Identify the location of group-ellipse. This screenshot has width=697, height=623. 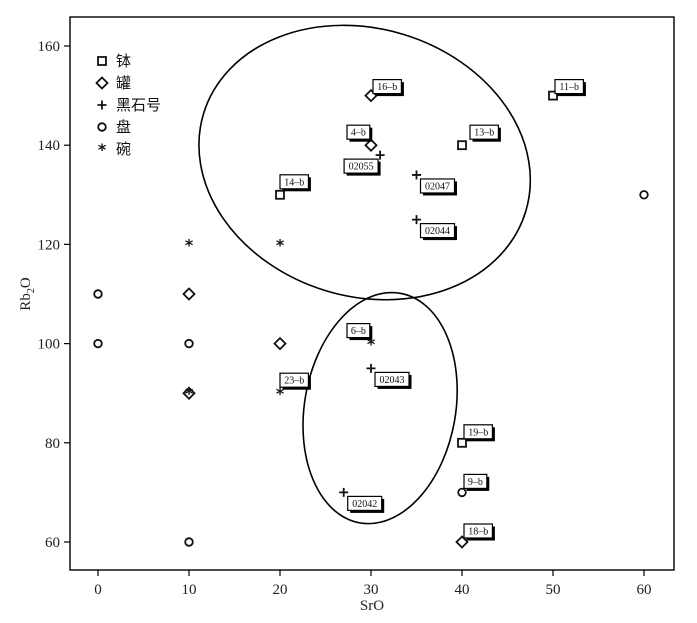
(380, 408).